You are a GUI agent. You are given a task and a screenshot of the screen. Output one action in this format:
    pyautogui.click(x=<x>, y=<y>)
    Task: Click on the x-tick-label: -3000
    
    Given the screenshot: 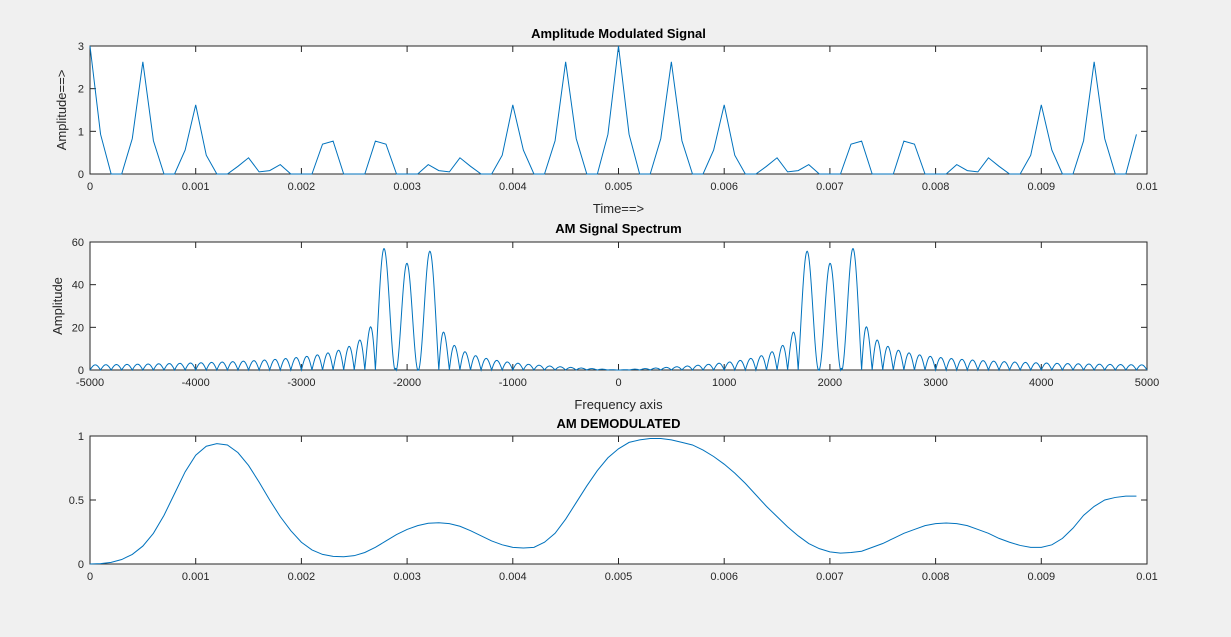 What is the action you would take?
    pyautogui.click(x=301, y=383)
    